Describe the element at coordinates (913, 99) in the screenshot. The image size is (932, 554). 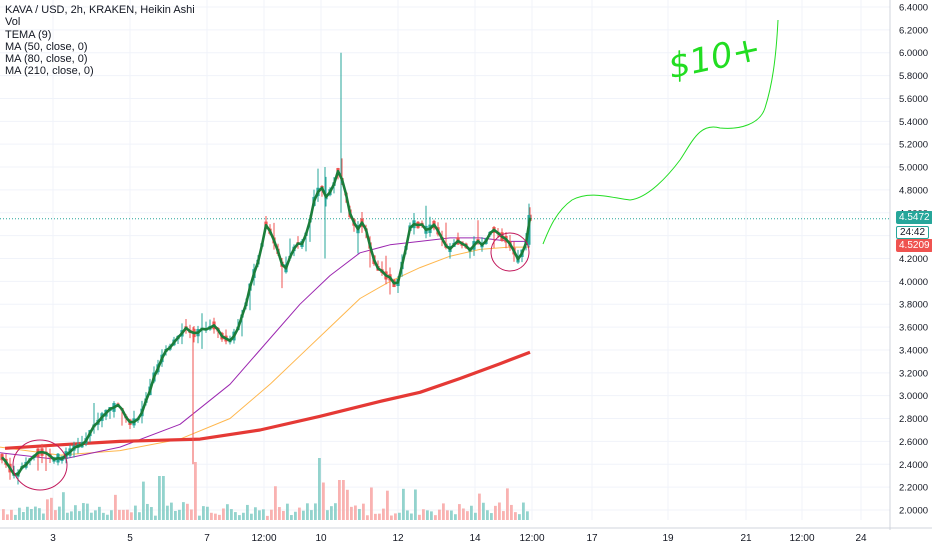
I see `y-tick-label: 5.6000` at that location.